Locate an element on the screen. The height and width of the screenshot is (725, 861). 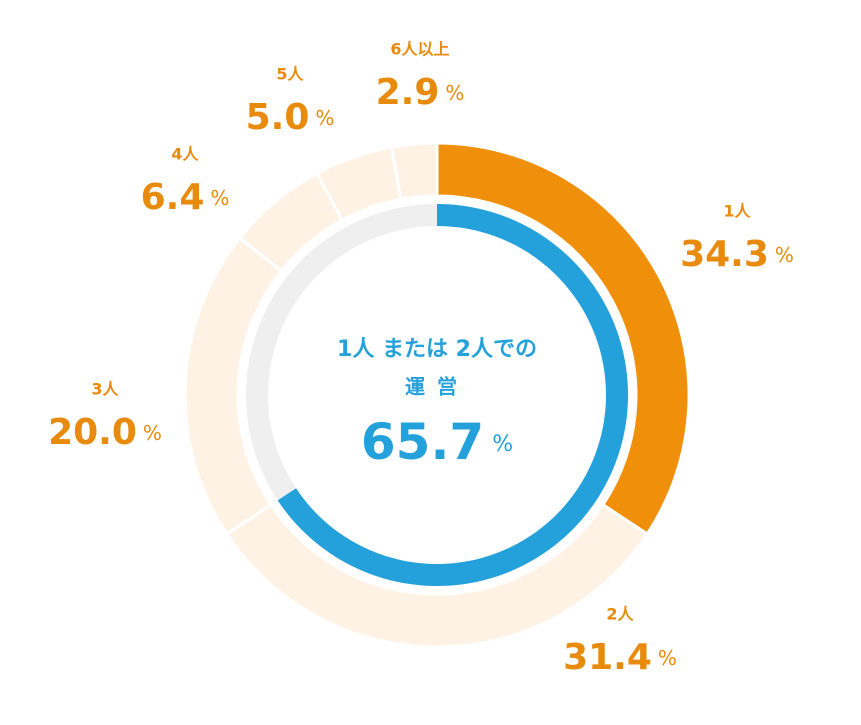
center-value: 65.7% is located at coordinates (437, 442).